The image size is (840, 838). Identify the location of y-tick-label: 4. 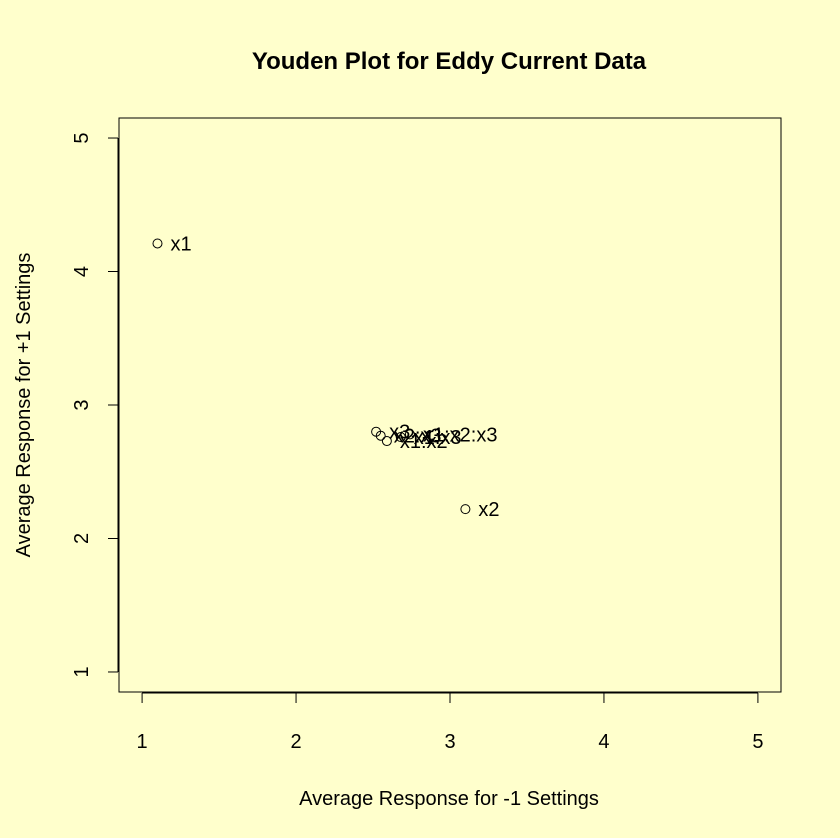
(82, 271).